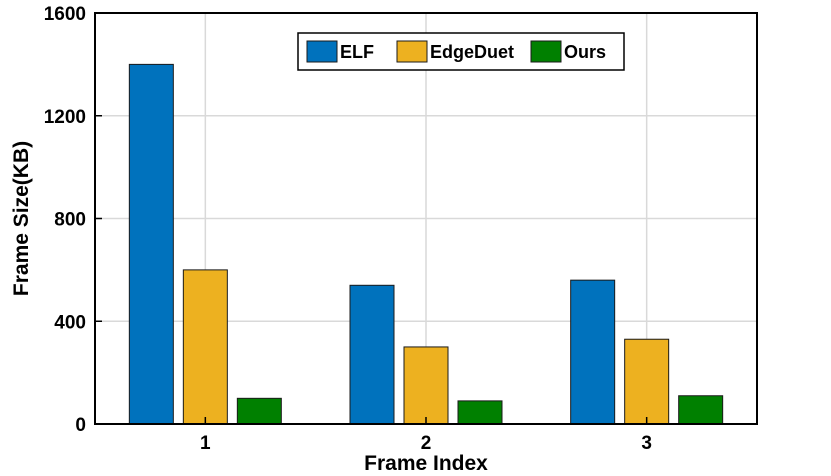 This screenshot has height=476, width=831. Describe the element at coordinates (70, 220) in the screenshot. I see `y-tick-label: 800` at that location.